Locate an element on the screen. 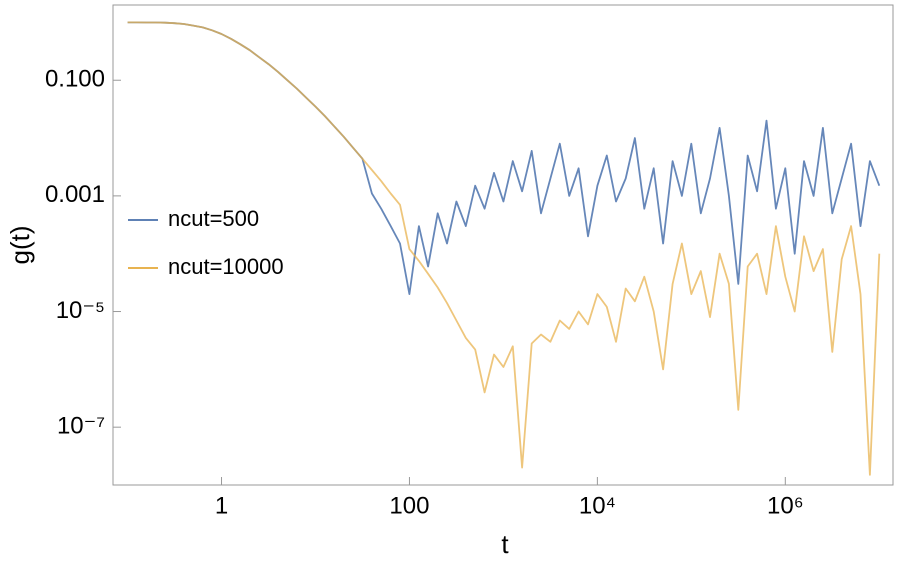  x-tick-label: 10⁶ is located at coordinates (785, 505).